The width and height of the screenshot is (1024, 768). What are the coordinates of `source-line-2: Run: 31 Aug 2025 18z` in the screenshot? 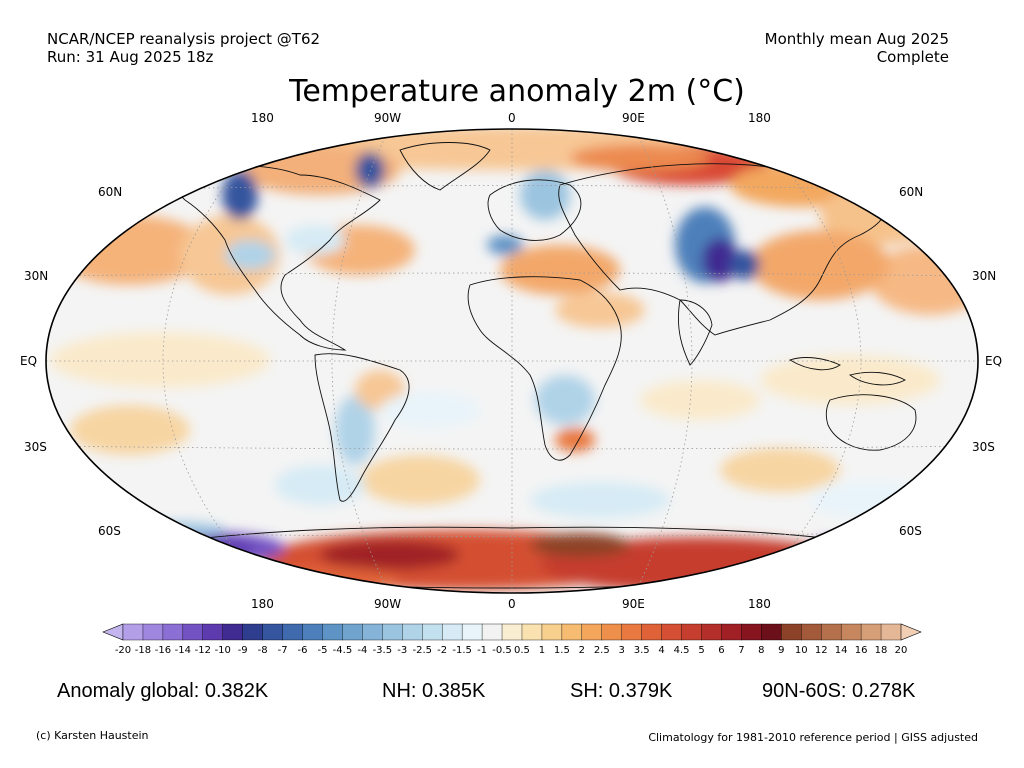 It's located at (130, 57).